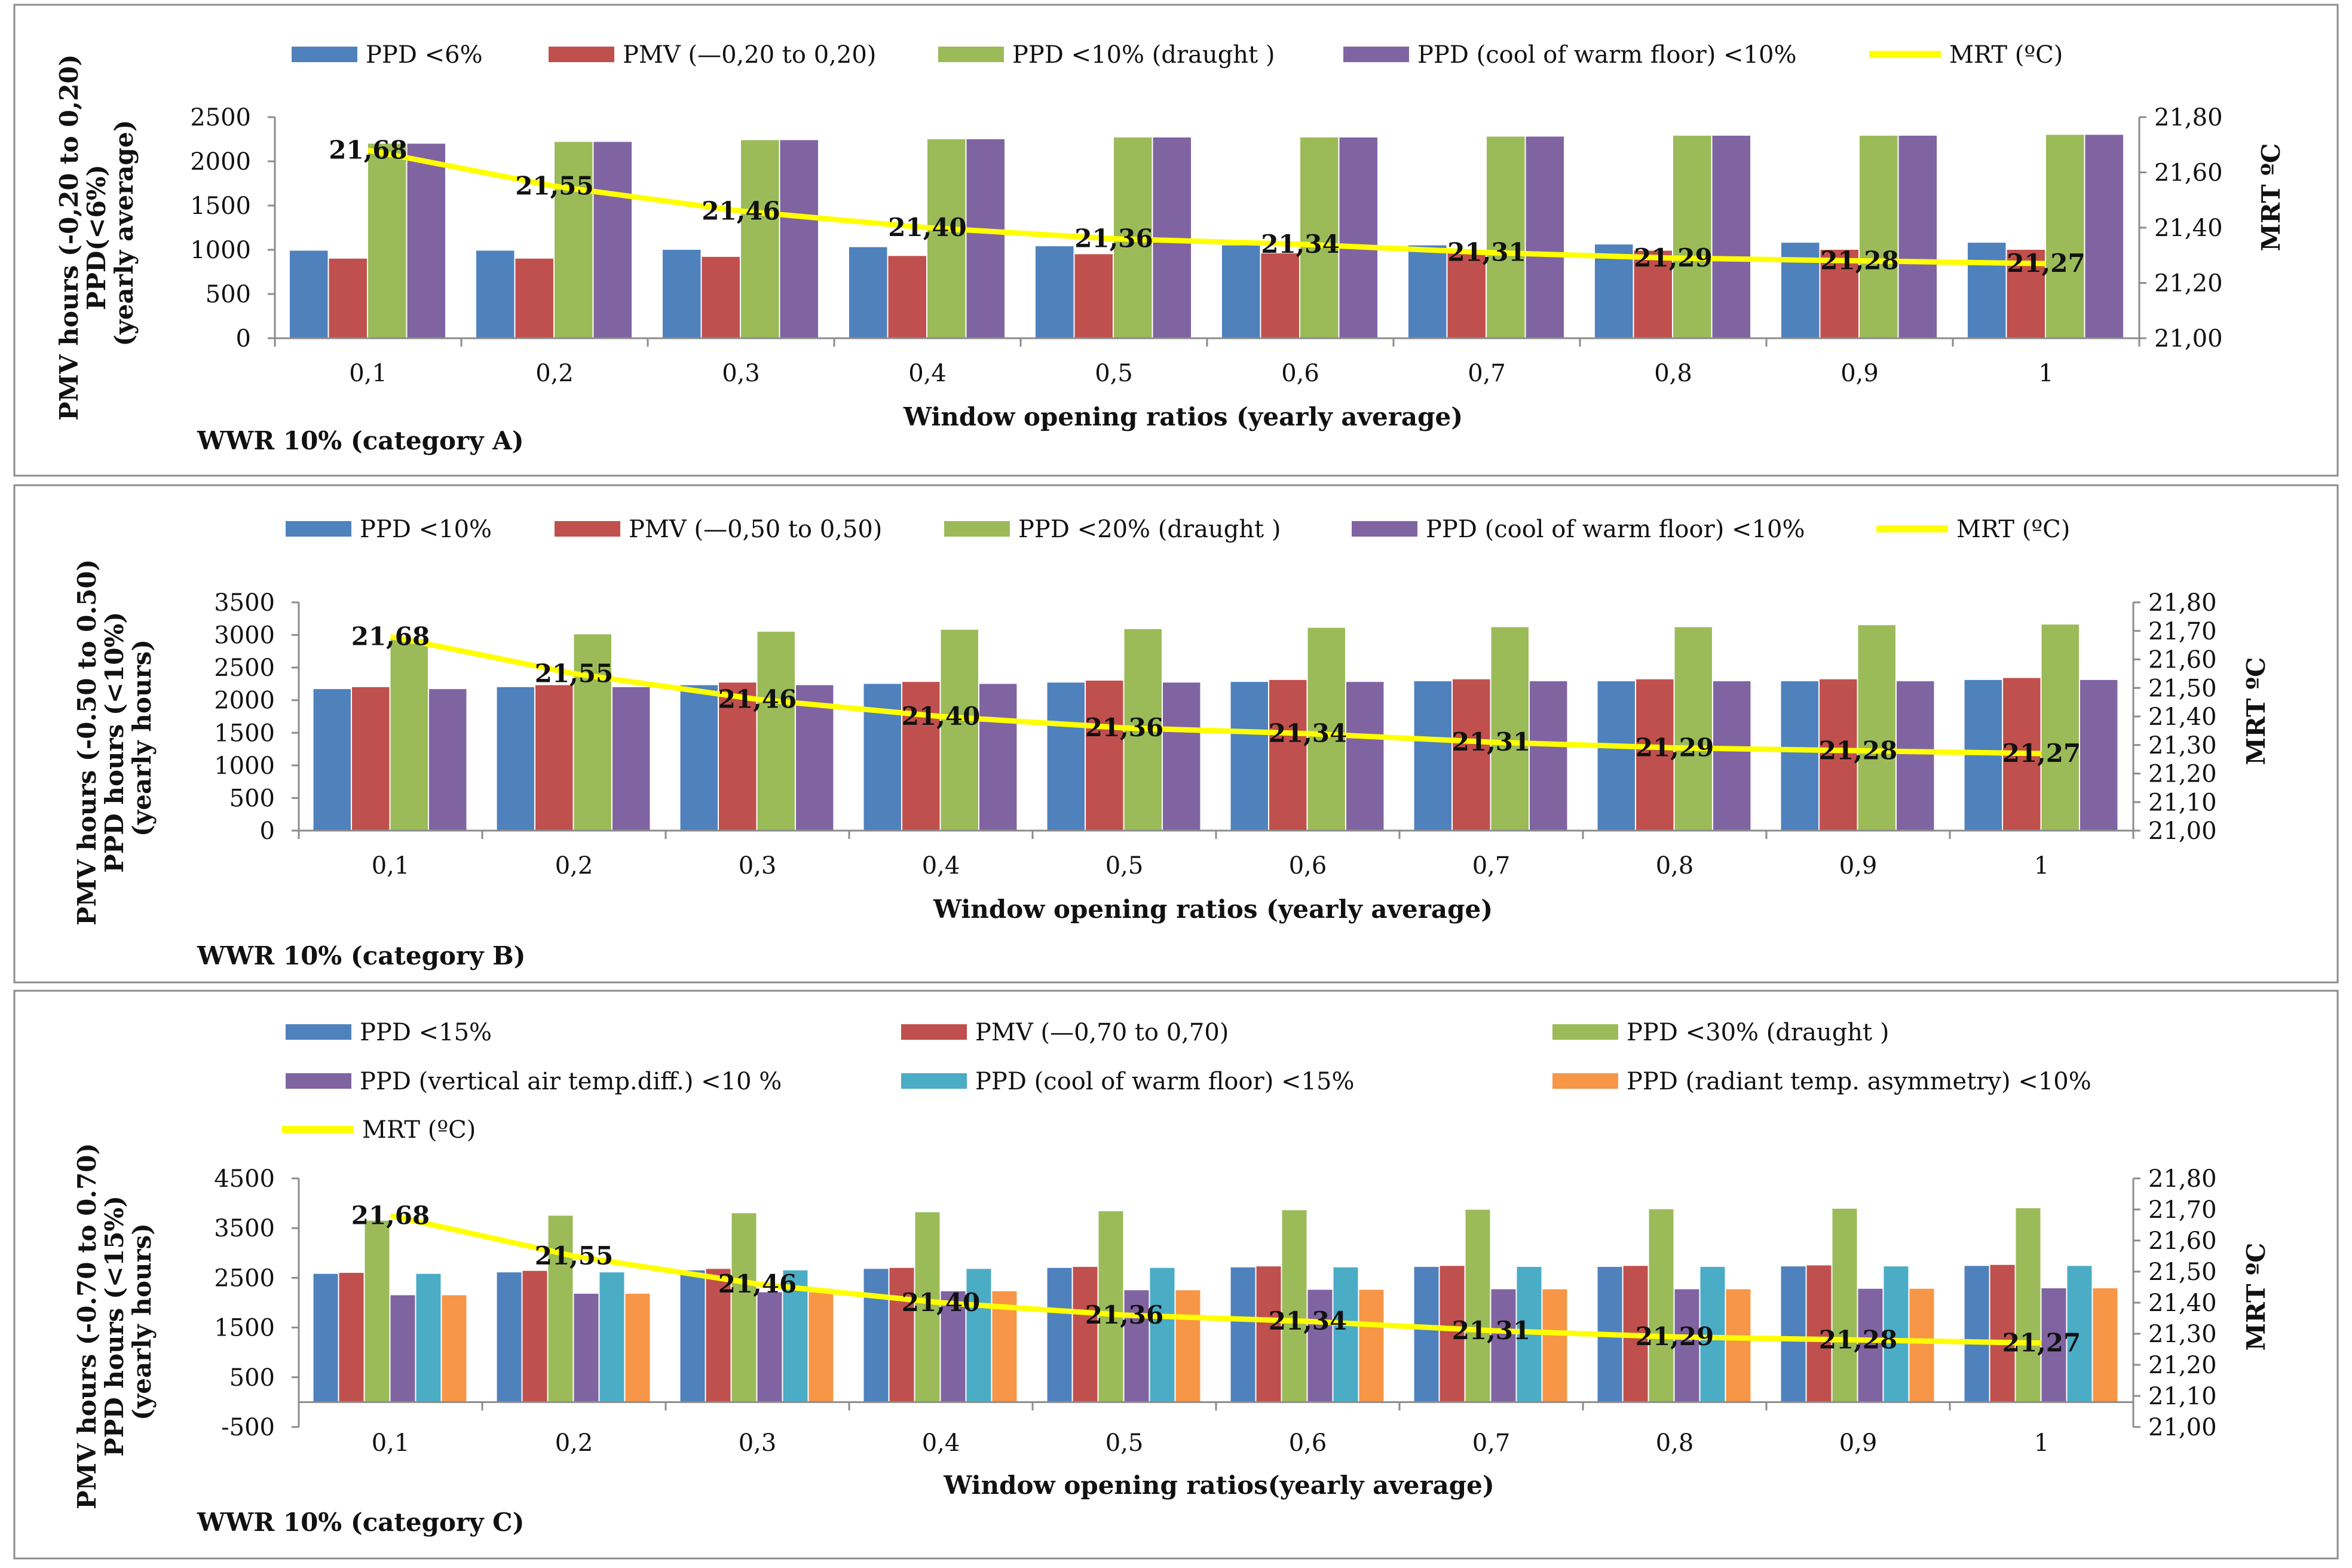  Describe the element at coordinates (244, 1278) in the screenshot. I see `y-tick-label: 2500` at that location.